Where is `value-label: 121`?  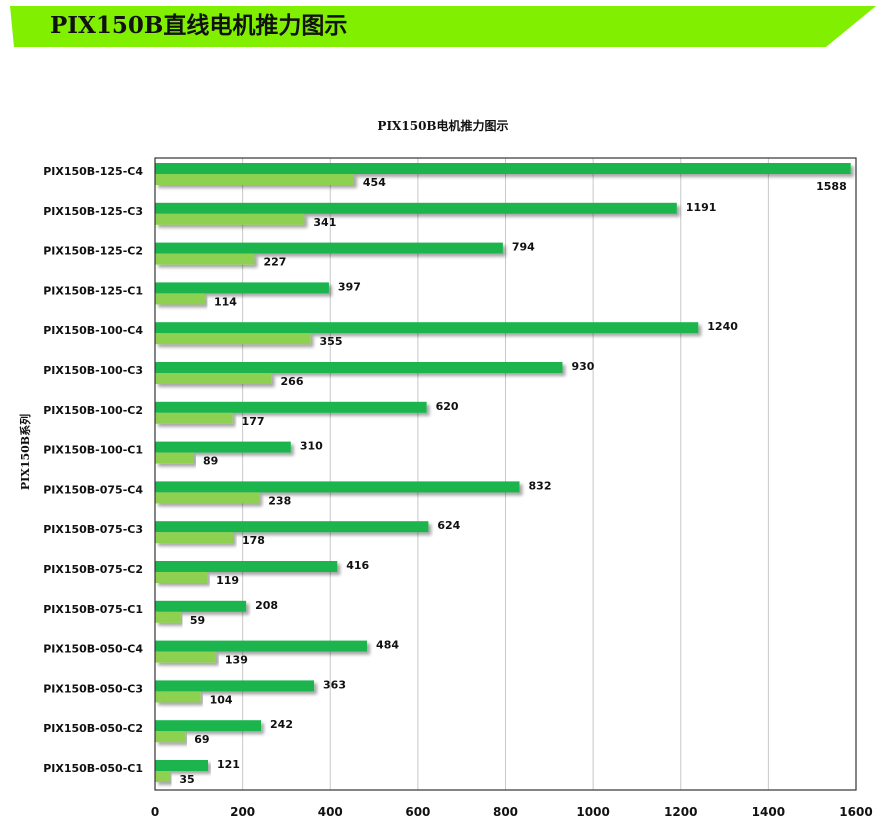
value-label: 121 is located at coordinates (228, 764).